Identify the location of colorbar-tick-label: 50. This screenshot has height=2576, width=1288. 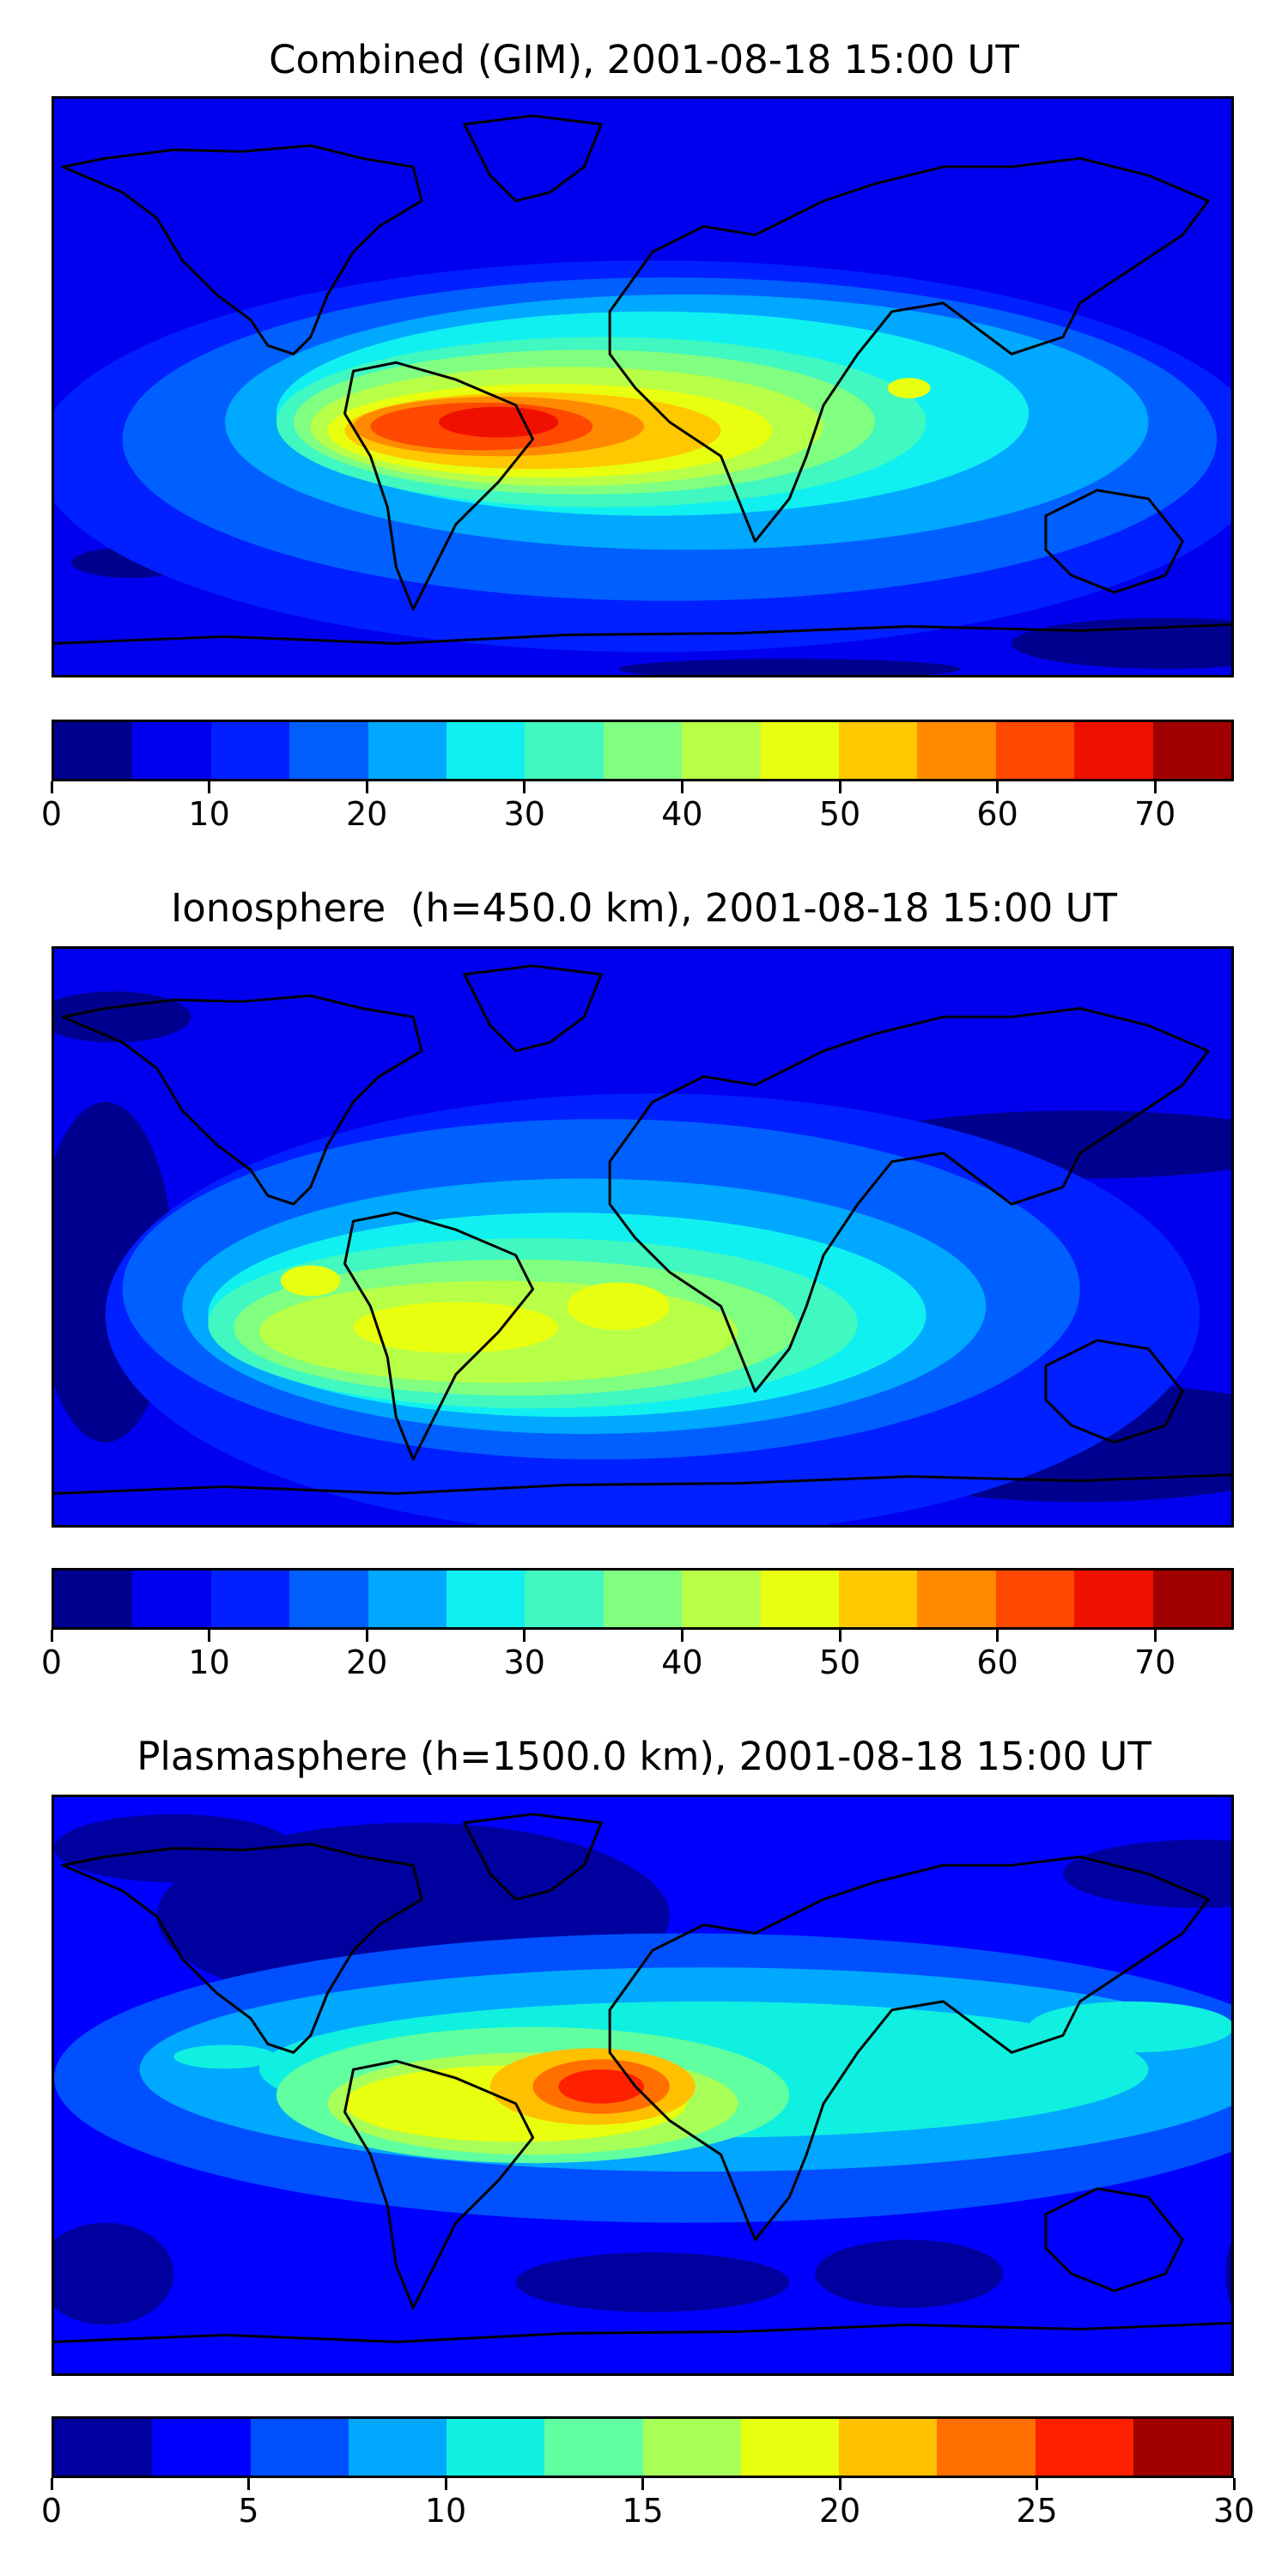
(839, 814).